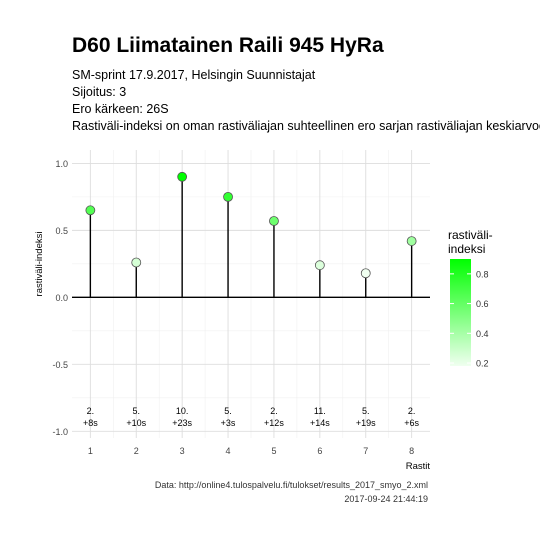 This screenshot has width=540, height=540. Describe the element at coordinates (228, 451) in the screenshot. I see `x-tick-label: 4` at that location.